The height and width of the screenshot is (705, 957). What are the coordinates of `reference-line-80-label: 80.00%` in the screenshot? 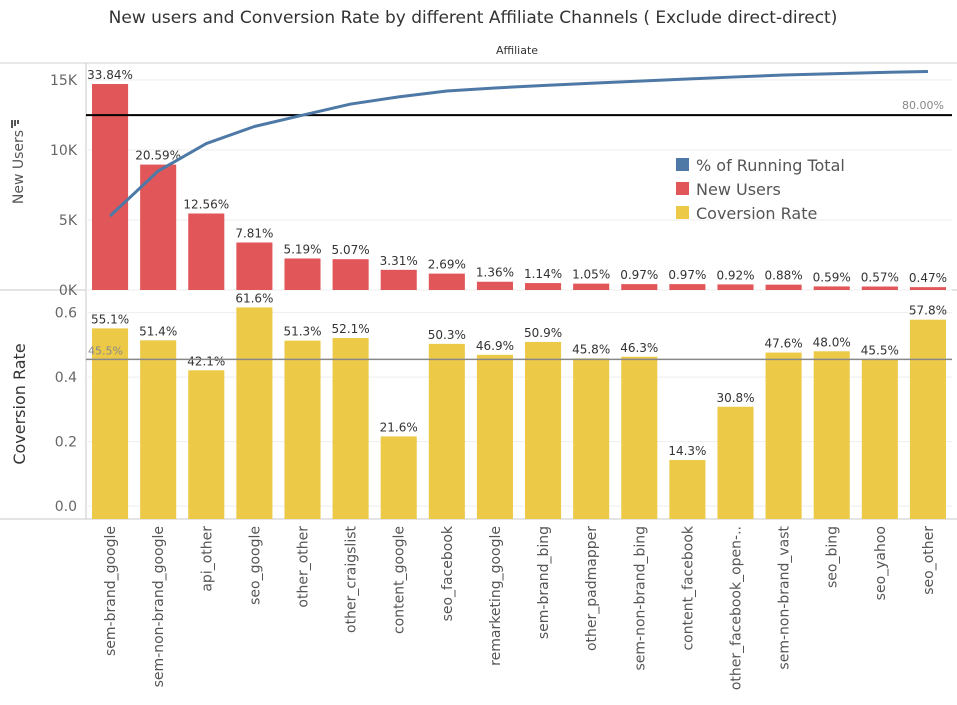 It's located at (923, 105).